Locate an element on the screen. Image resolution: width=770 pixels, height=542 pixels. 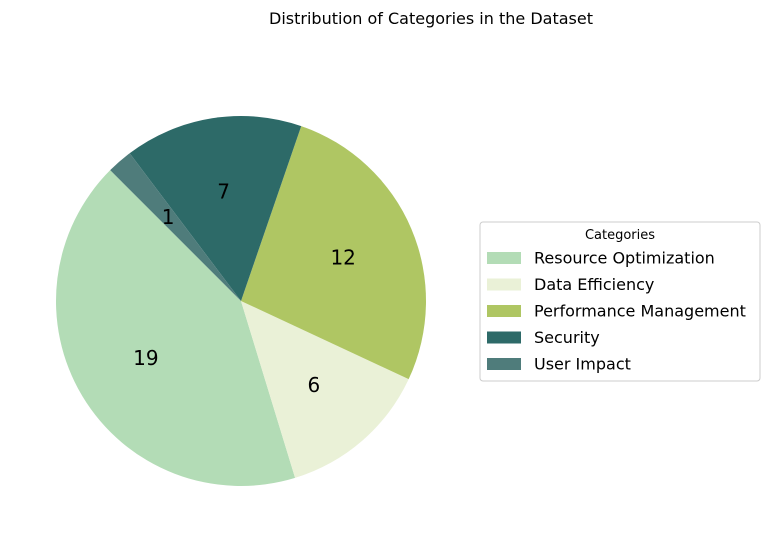
legend-label-performance-management: Performance Management is located at coordinates (640, 311).